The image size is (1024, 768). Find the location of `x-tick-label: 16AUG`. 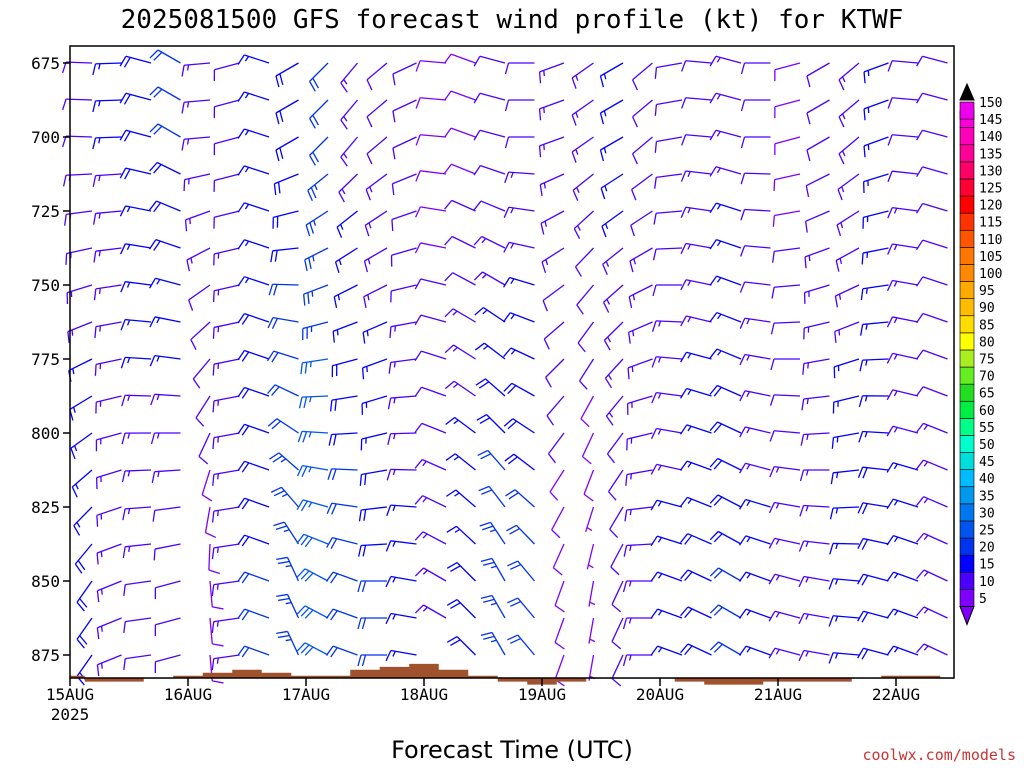

x-tick-label: 16AUG is located at coordinates (188, 694).